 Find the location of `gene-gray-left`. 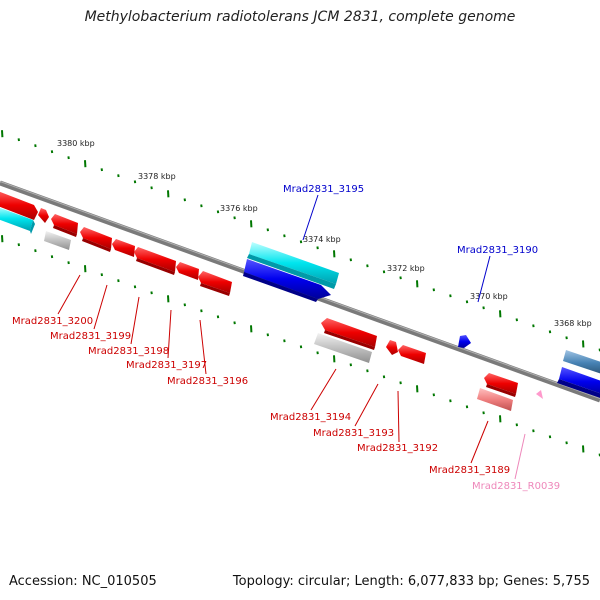

gene-gray-left is located at coordinates (57, 240).